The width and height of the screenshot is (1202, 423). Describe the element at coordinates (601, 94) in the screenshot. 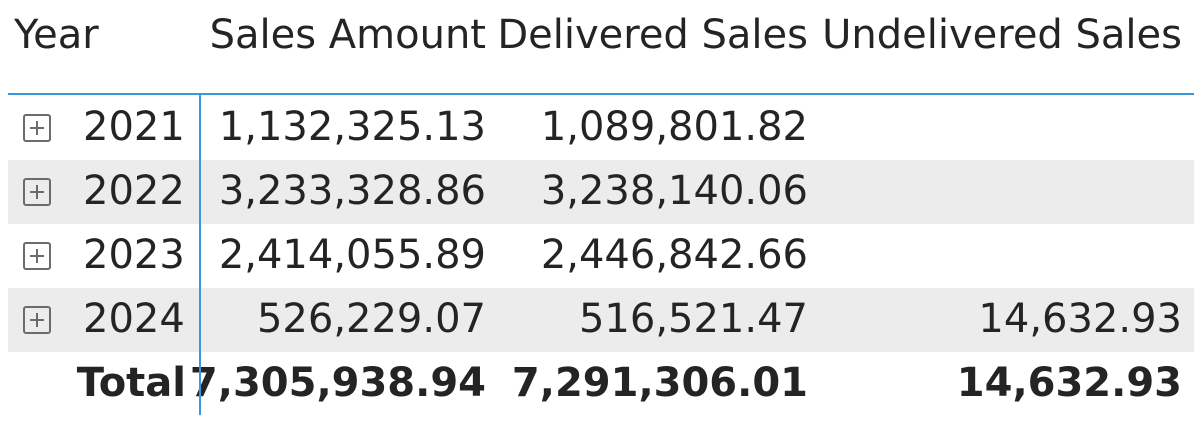

I see `header-divider` at that location.